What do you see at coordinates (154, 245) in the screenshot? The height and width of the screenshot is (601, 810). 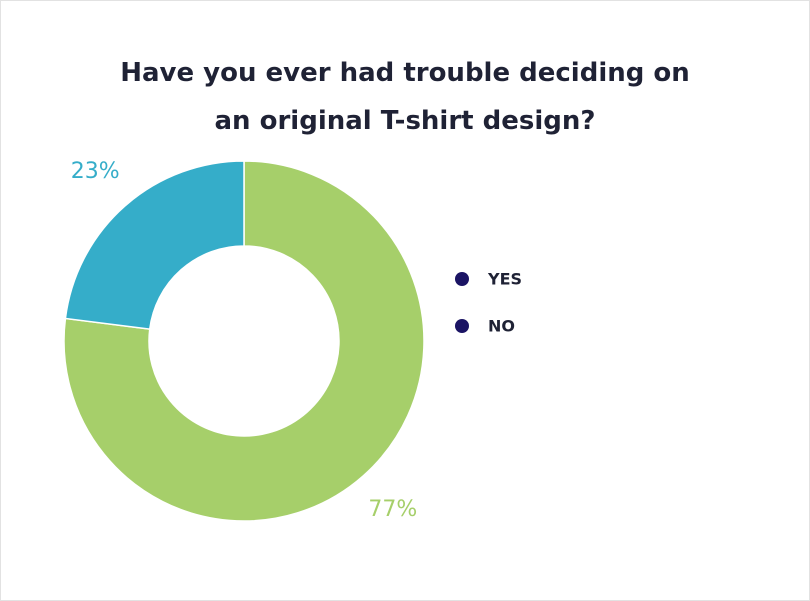 I see `donut-slice` at bounding box center [154, 245].